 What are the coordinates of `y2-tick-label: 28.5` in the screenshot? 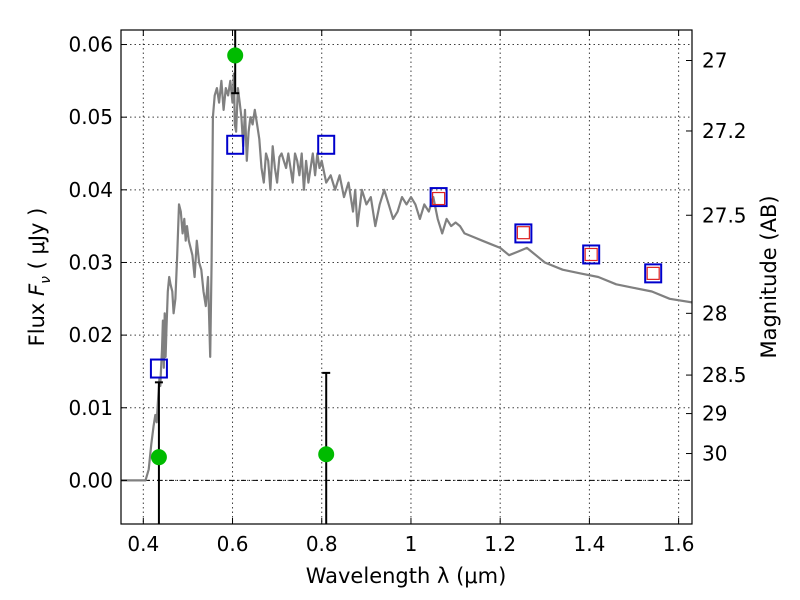 It's located at (724, 375).